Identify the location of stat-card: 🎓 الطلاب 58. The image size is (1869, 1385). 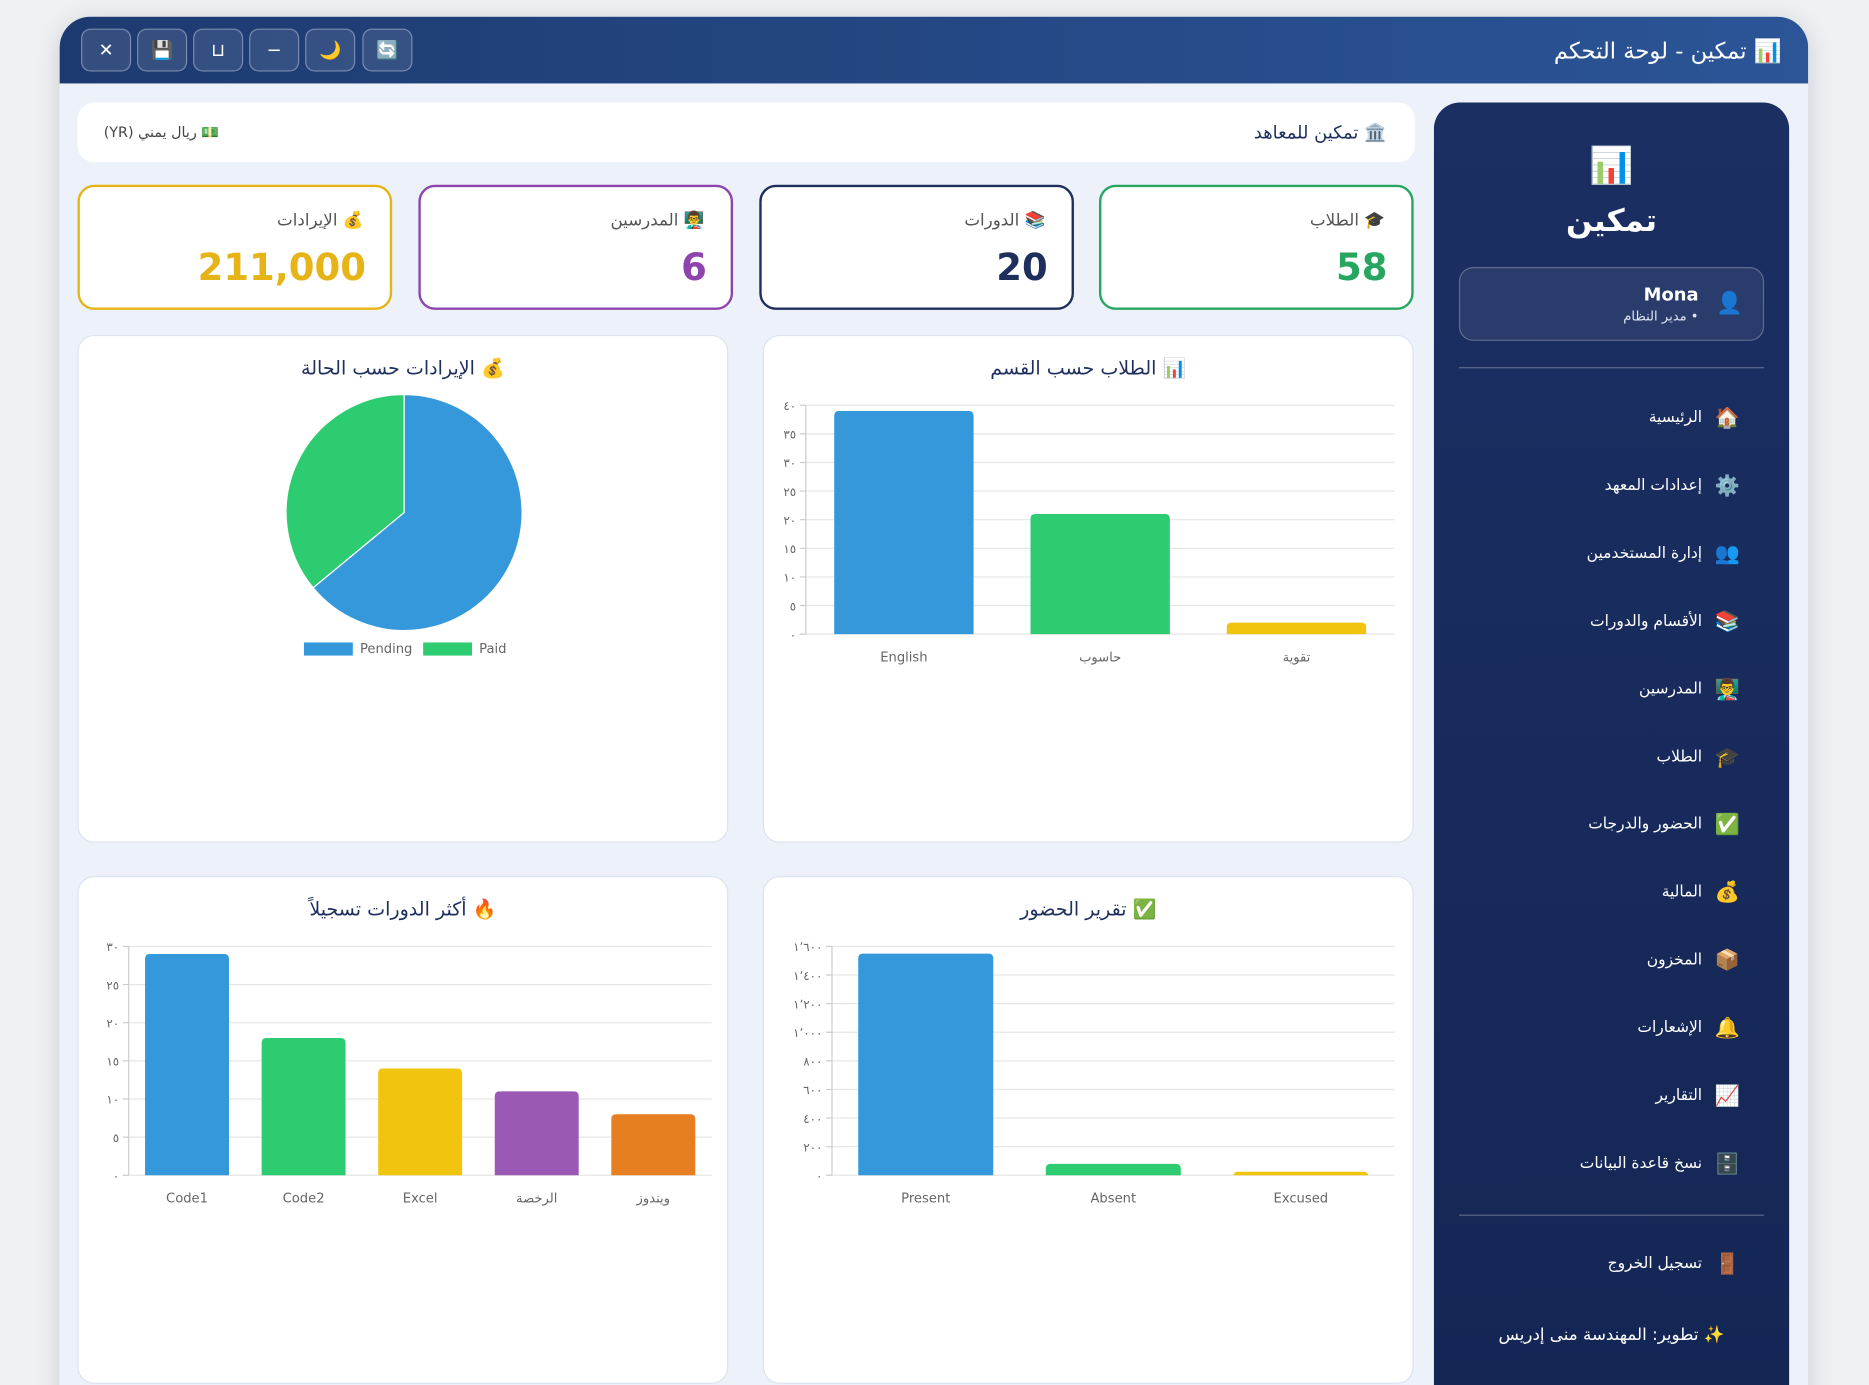
(1256, 247).